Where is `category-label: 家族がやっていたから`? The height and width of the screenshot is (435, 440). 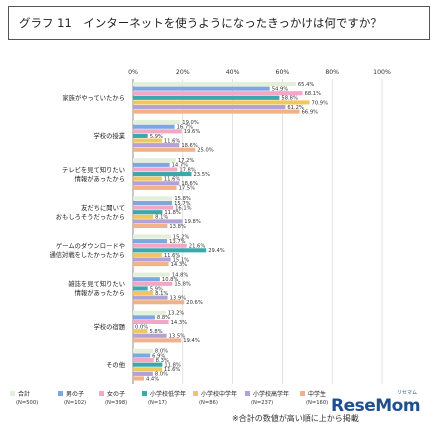
category-label: 家族がやっていたから is located at coordinates (93, 97).